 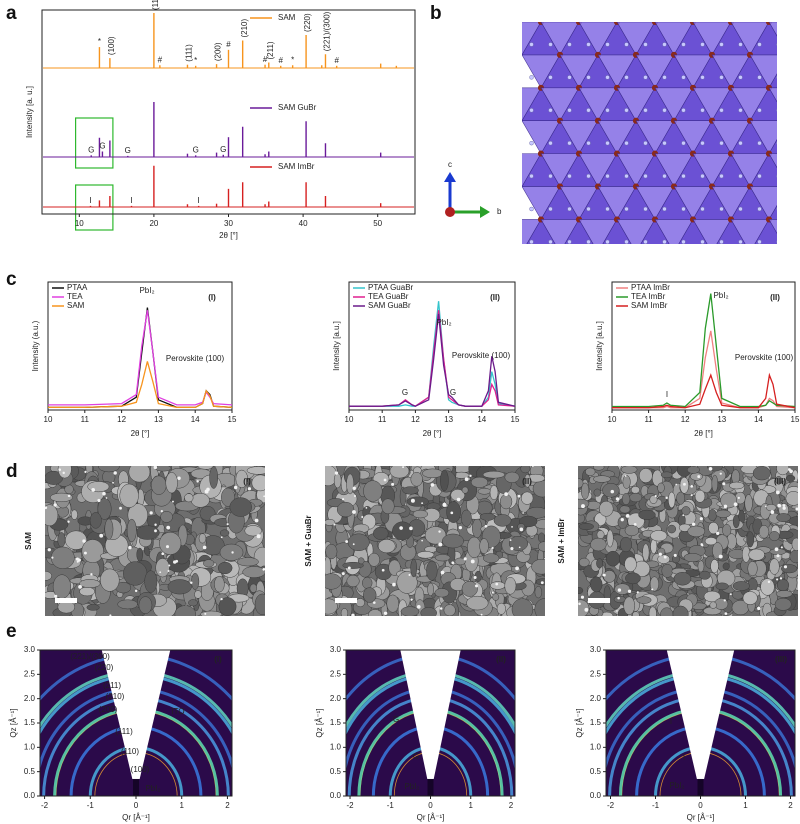 What do you see at coordinates (79, 223) in the screenshot?
I see `x-tick-label: 10` at bounding box center [79, 223].